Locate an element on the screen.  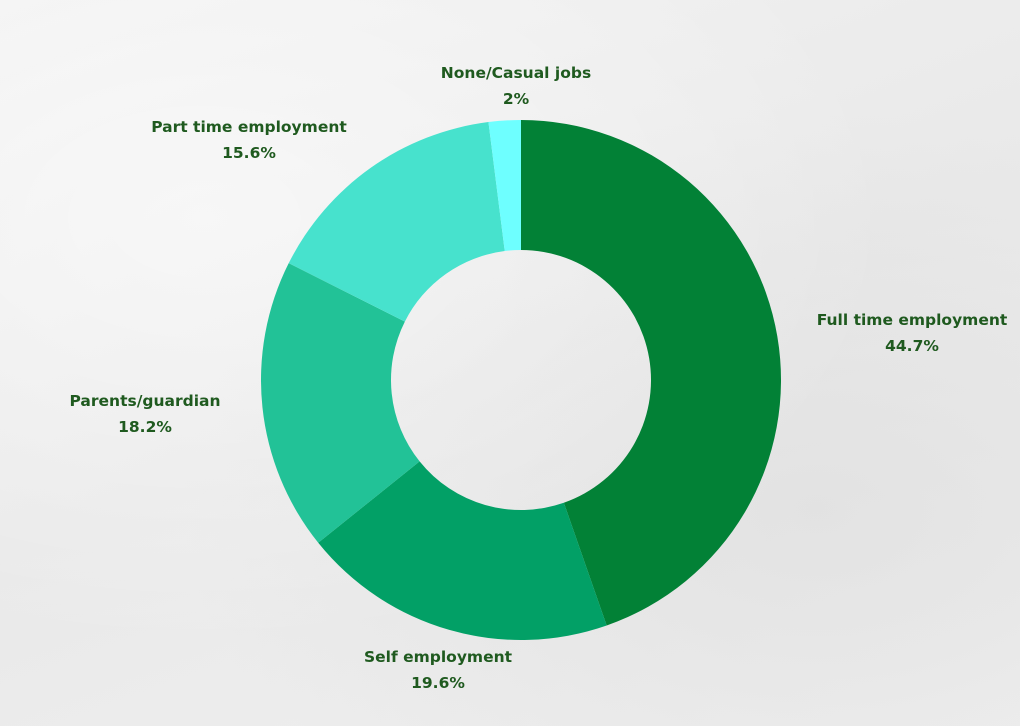
slice-label-value: 18.2% is located at coordinates (145, 427).